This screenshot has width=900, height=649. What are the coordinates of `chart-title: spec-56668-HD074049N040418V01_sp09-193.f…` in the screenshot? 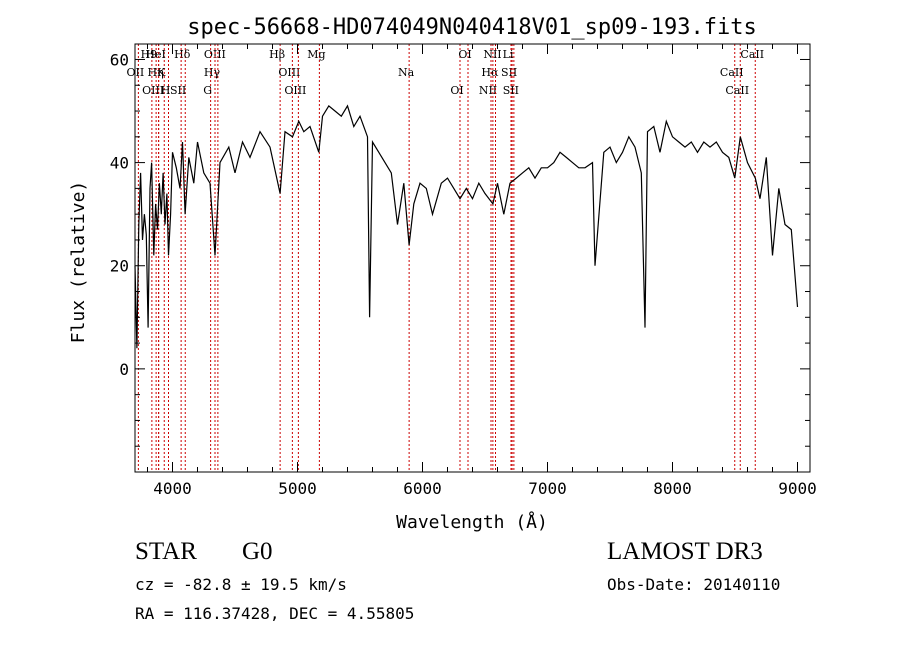 It's located at (472, 27).